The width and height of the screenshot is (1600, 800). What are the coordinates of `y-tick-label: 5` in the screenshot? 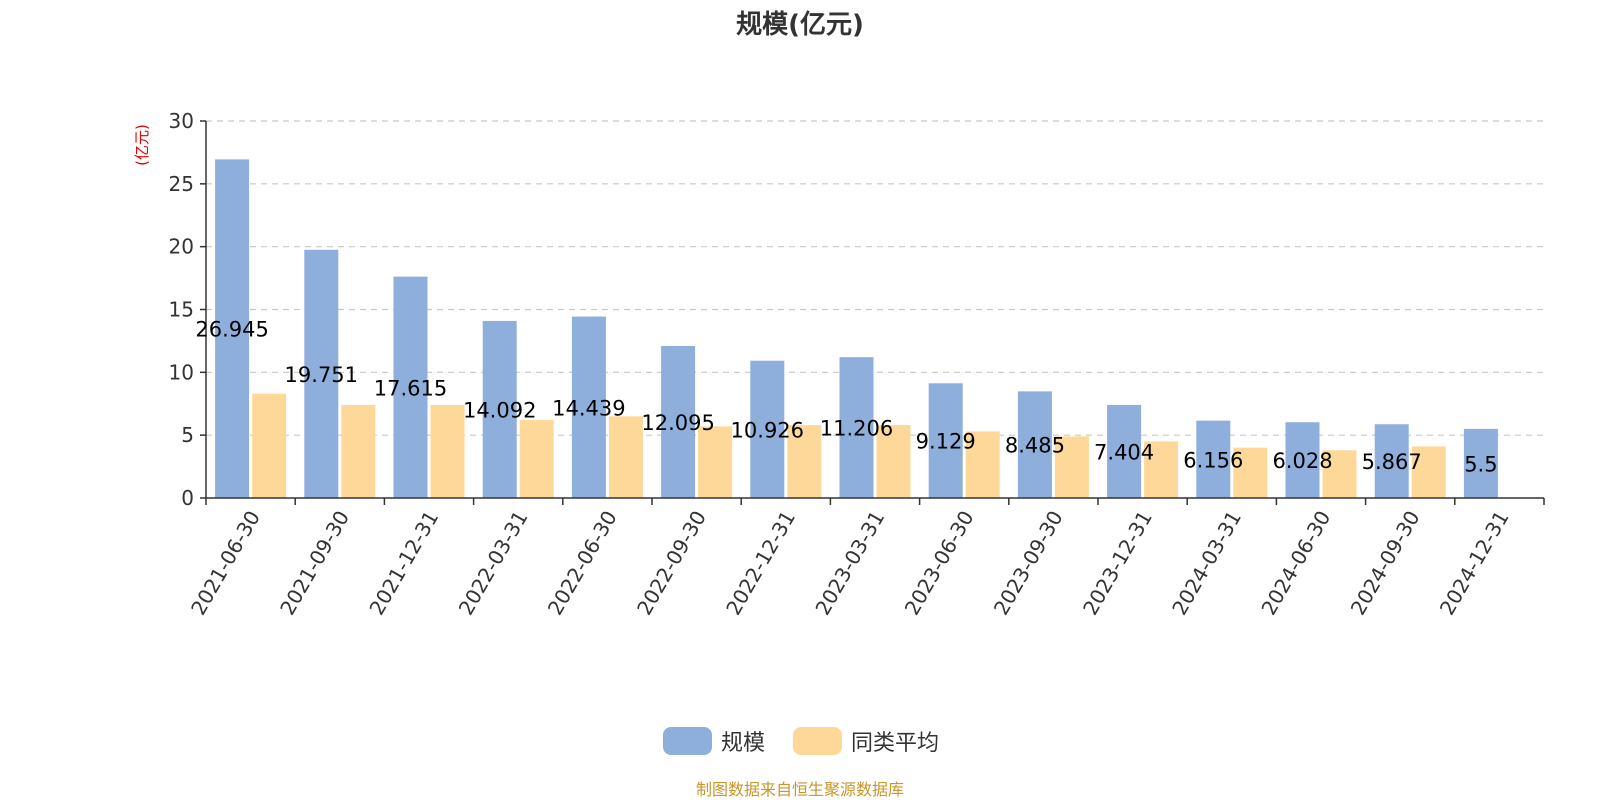 It's located at (187, 435).